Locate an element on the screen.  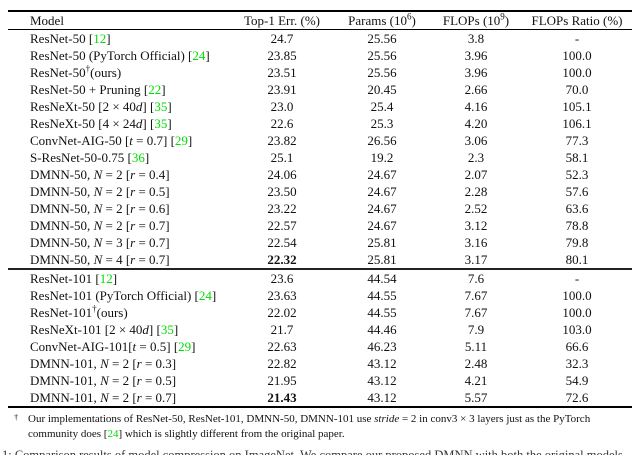
top1-value-cell: 21.7 is located at coordinates (282, 329).